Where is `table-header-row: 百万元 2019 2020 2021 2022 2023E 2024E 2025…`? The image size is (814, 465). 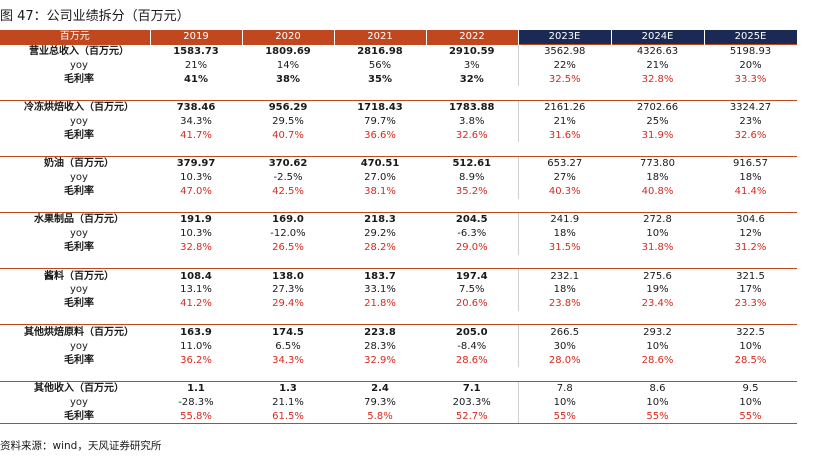 table-header-row: 百万元 2019 2020 2021 2022 2023E 2024E 2025… is located at coordinates (399, 37).